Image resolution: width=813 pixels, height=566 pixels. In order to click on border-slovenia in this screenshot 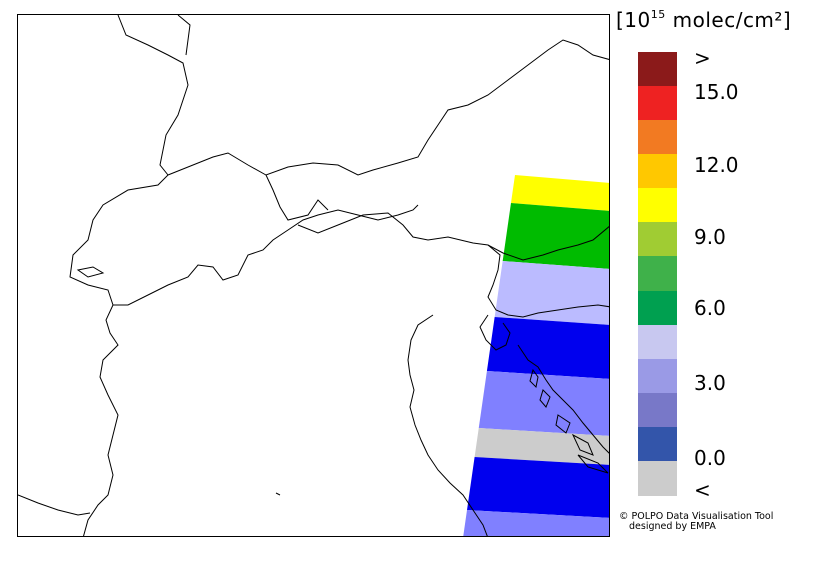, I will do `click(548, 281)`.